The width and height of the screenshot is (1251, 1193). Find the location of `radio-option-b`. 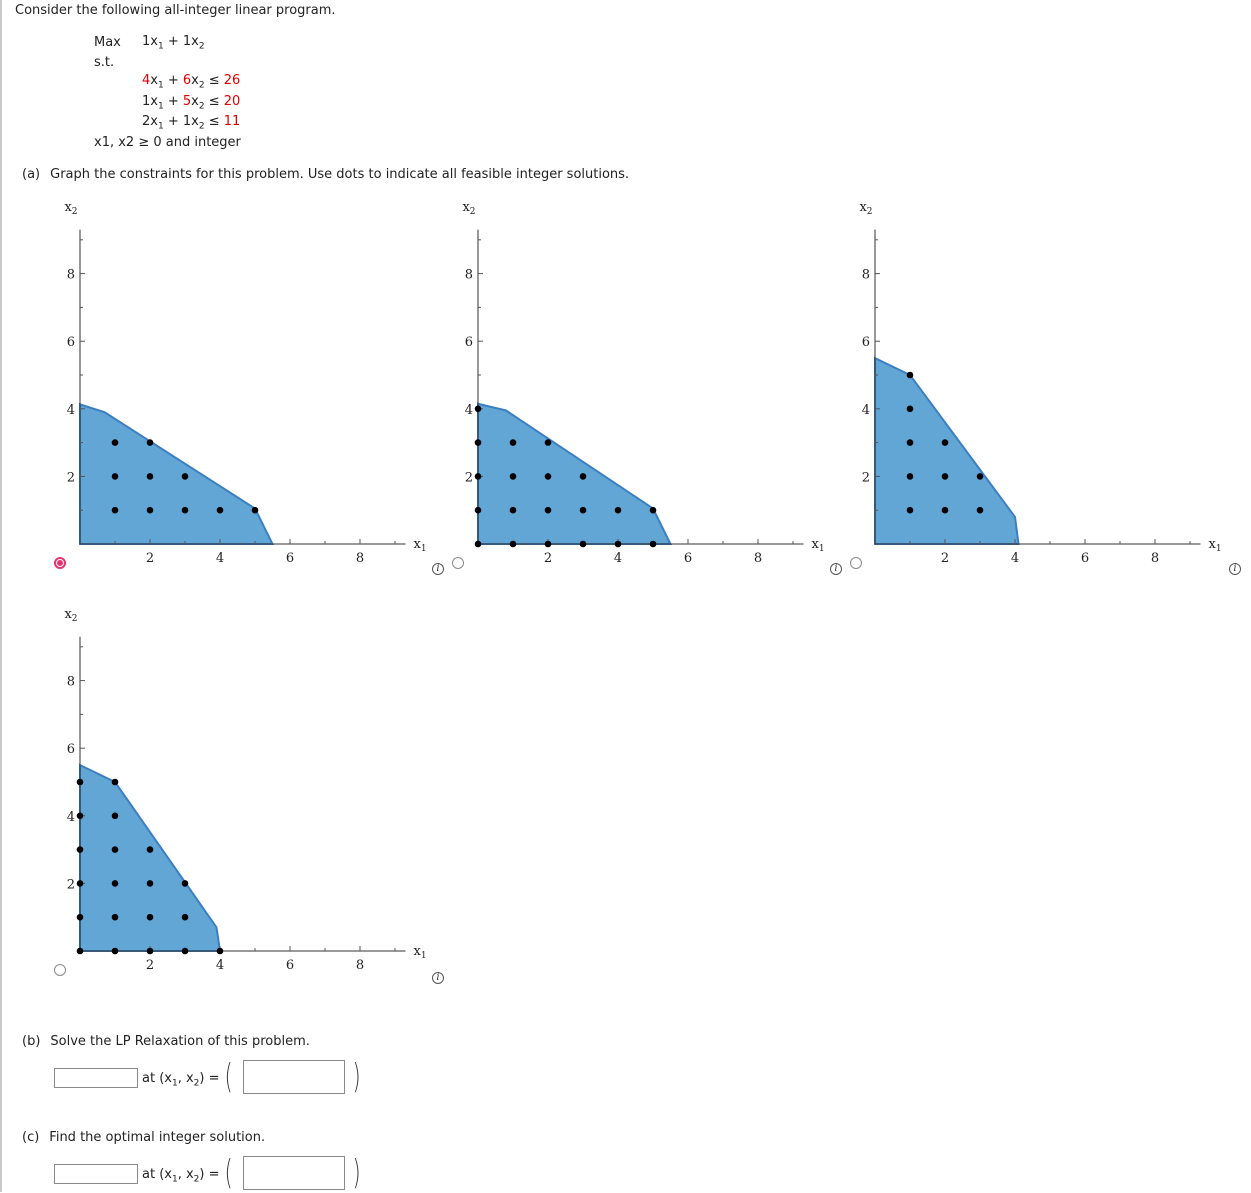

radio-option-b is located at coordinates (458, 563).